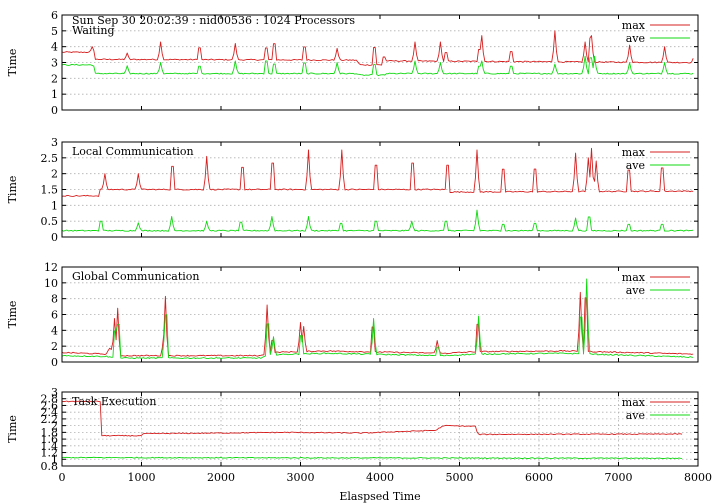 This screenshot has width=720, height=504. I want to click on y-tick-label: 1.2, so click(50, 453).